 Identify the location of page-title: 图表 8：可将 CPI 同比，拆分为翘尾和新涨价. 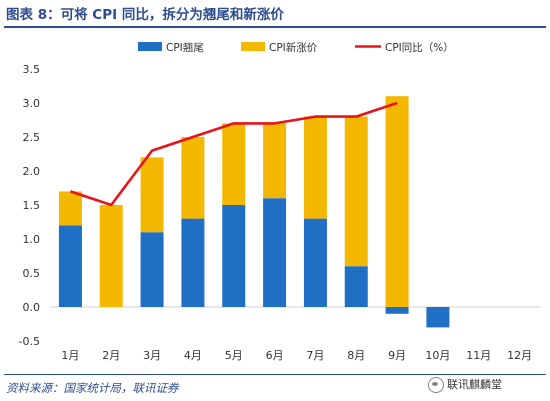
(145, 15).